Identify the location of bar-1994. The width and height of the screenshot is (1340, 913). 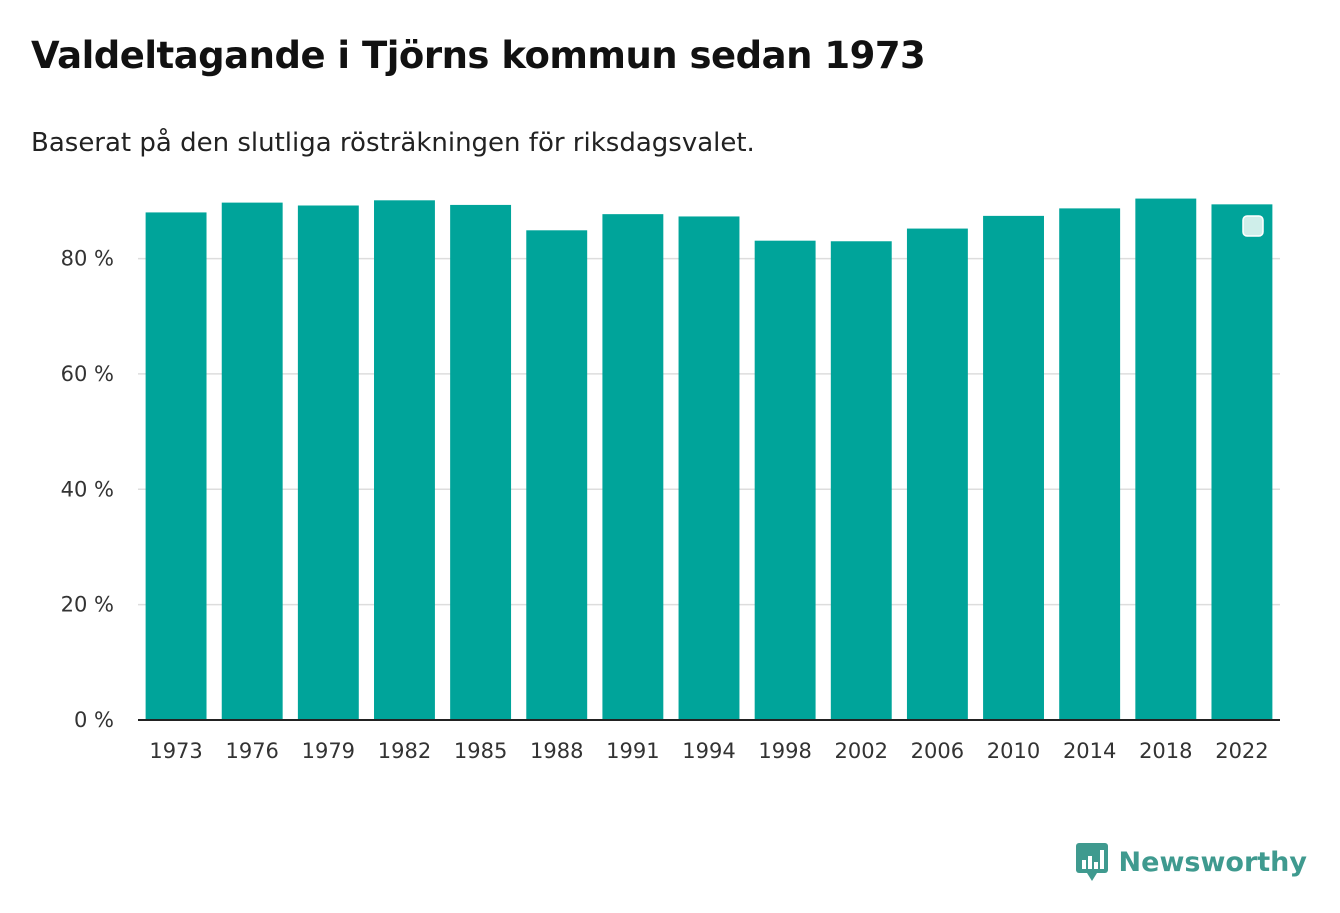
(709, 468).